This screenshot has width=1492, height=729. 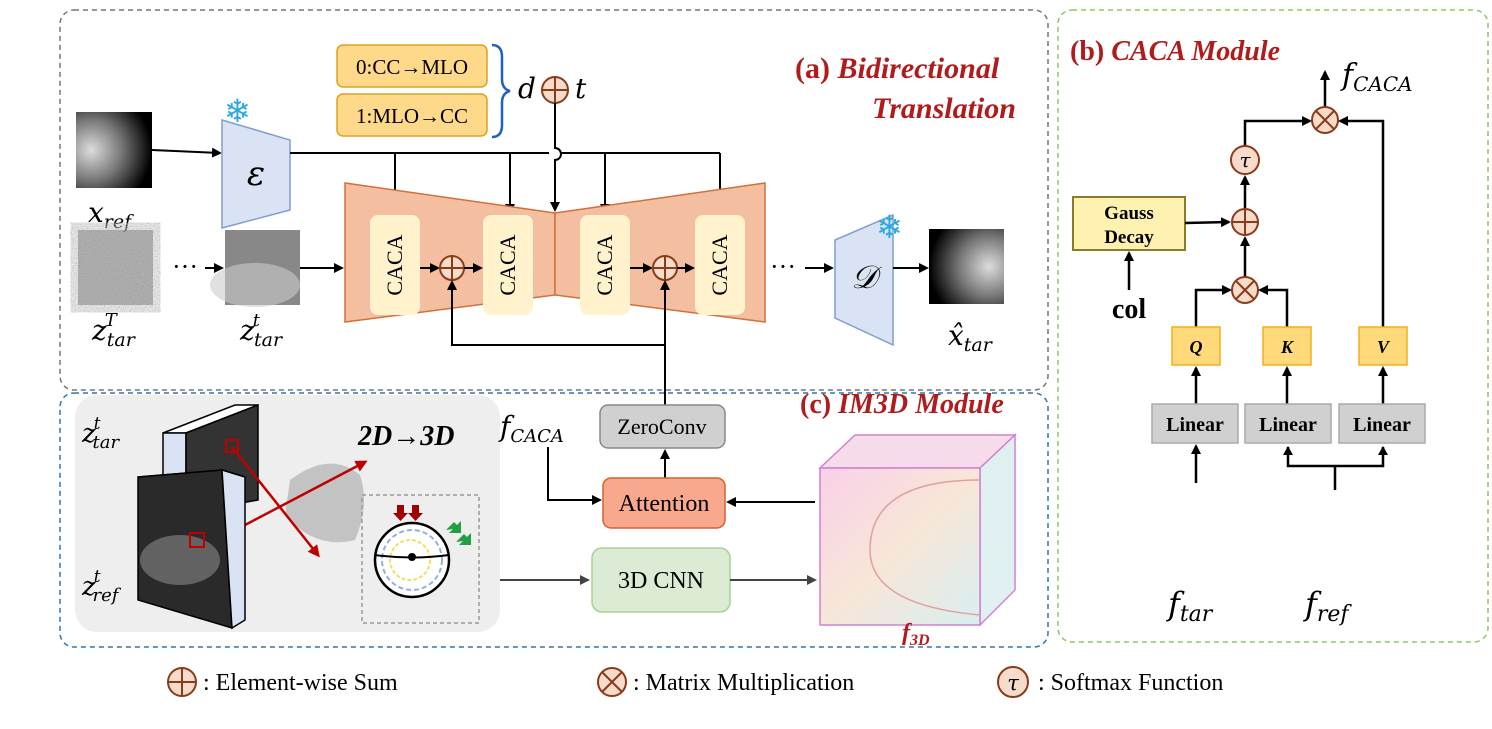 What do you see at coordinates (527, 88) in the screenshot?
I see `cond-d: d` at bounding box center [527, 88].